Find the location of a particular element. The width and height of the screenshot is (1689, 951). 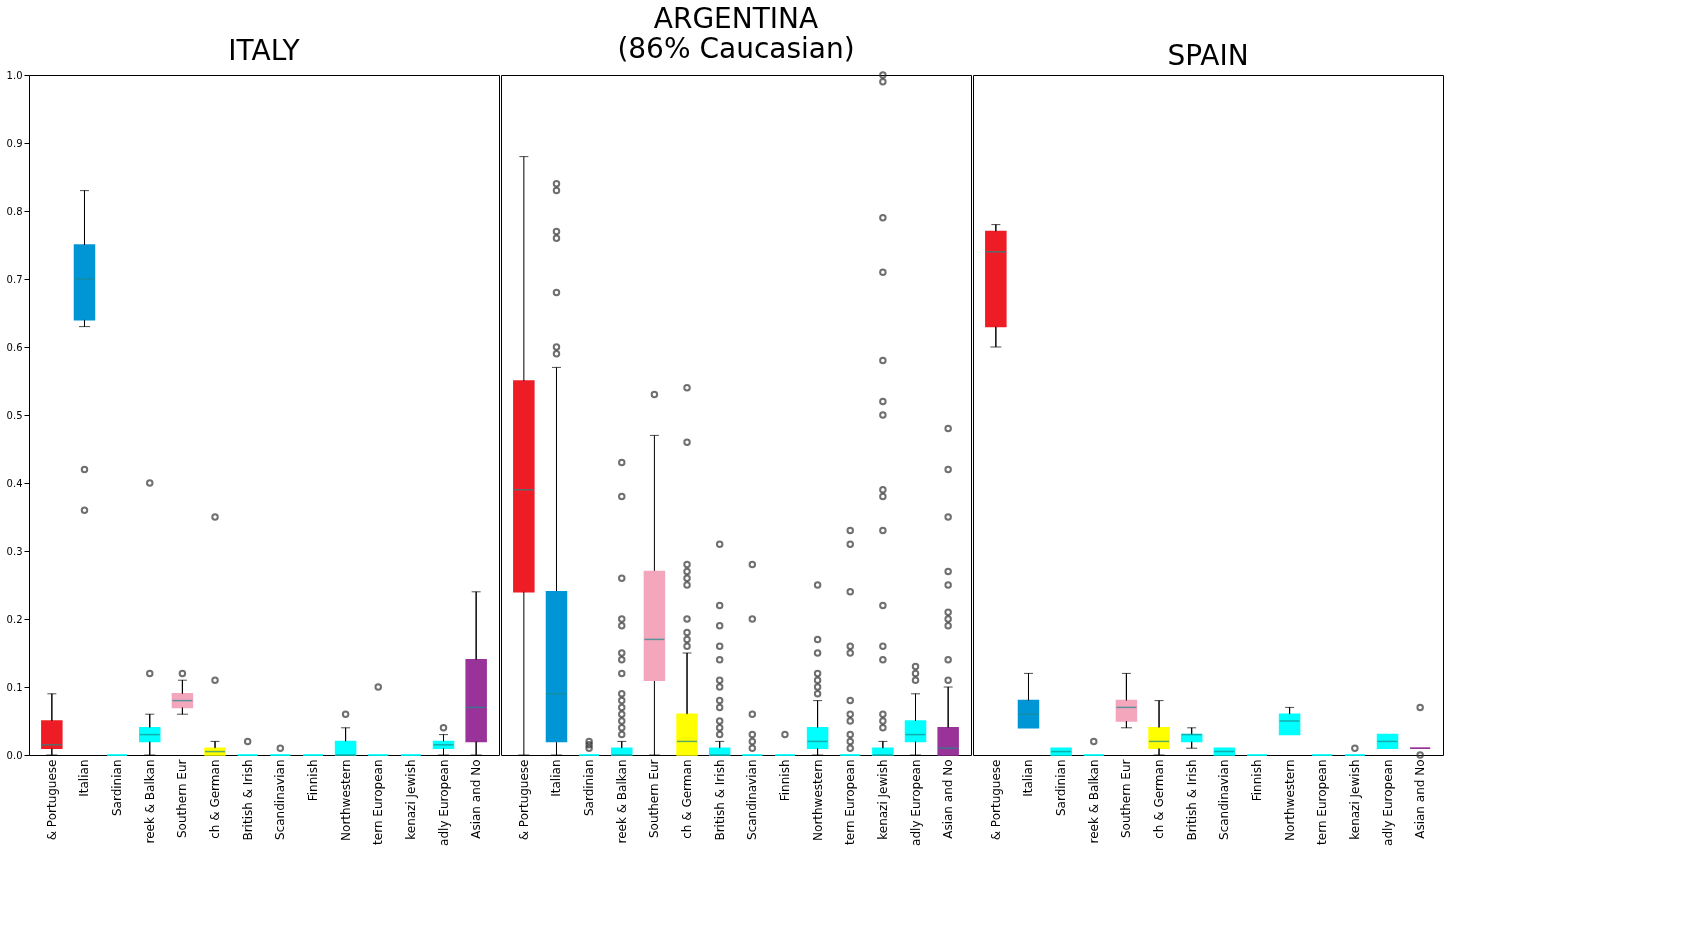

y-tick-label: 0.6 is located at coordinates (14, 347).